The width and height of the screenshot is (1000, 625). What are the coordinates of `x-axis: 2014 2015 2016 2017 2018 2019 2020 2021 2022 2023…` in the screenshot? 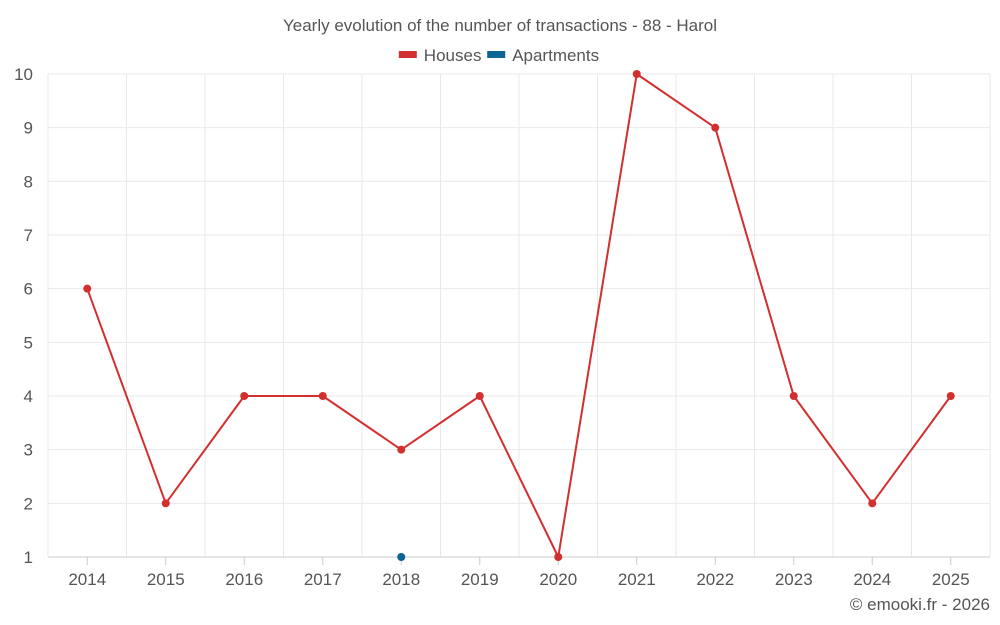 It's located at (519, 572).